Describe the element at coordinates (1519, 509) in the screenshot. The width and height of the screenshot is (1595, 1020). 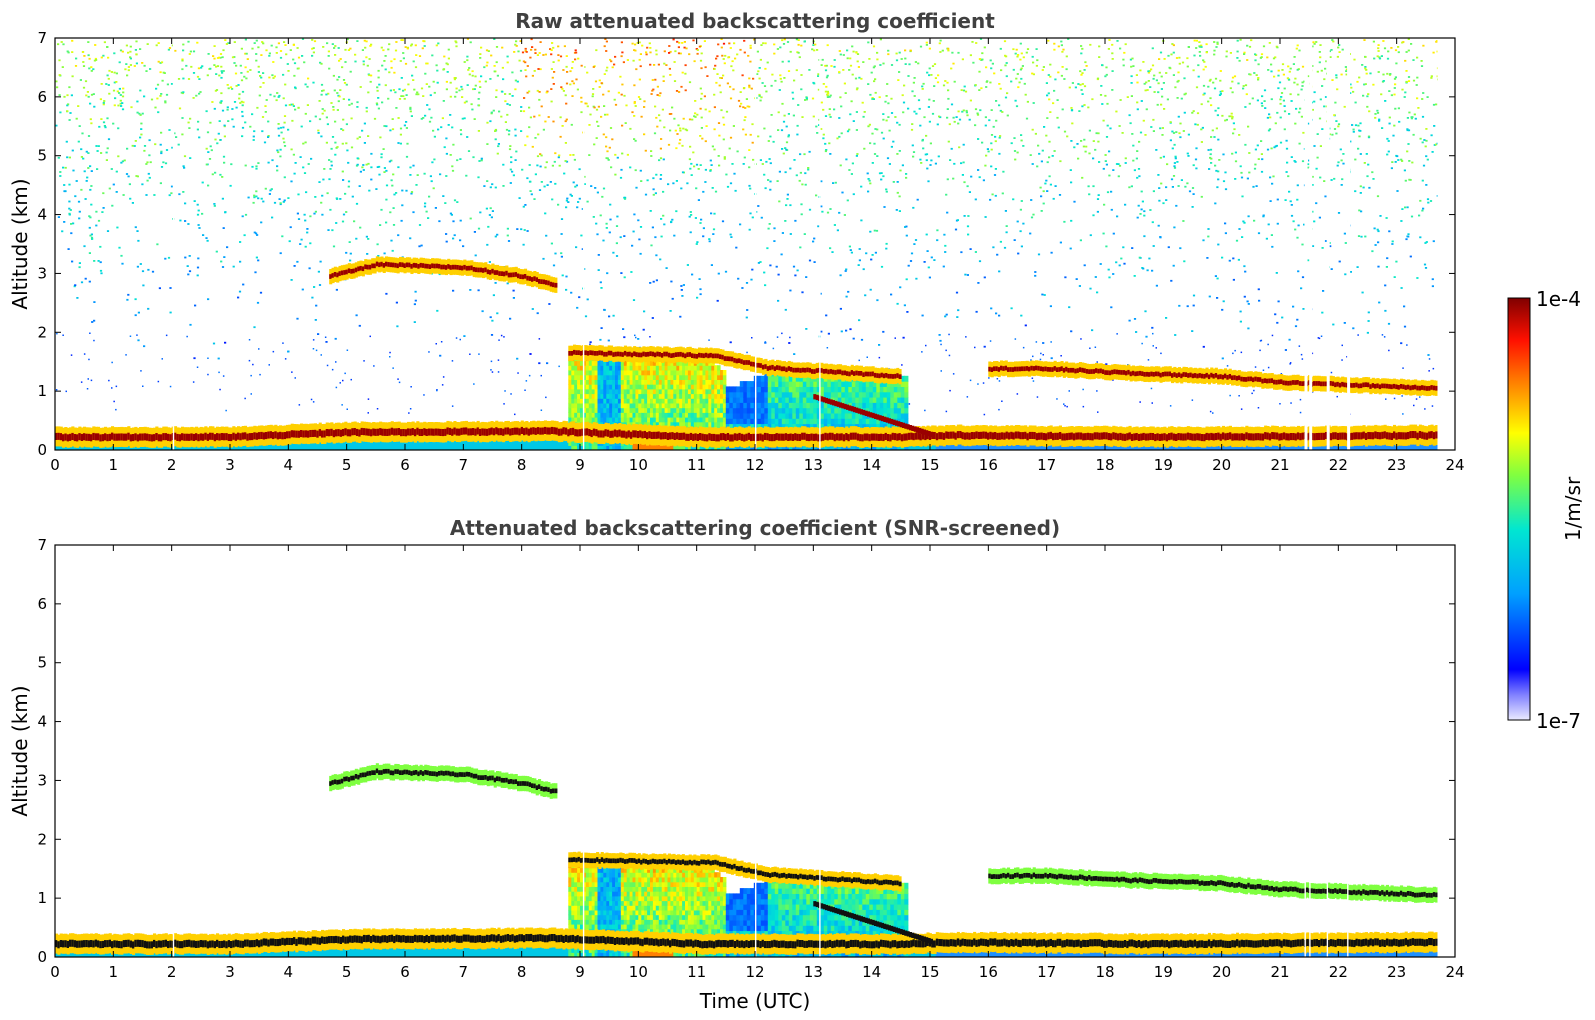
I see `colorbar-gradient` at that location.